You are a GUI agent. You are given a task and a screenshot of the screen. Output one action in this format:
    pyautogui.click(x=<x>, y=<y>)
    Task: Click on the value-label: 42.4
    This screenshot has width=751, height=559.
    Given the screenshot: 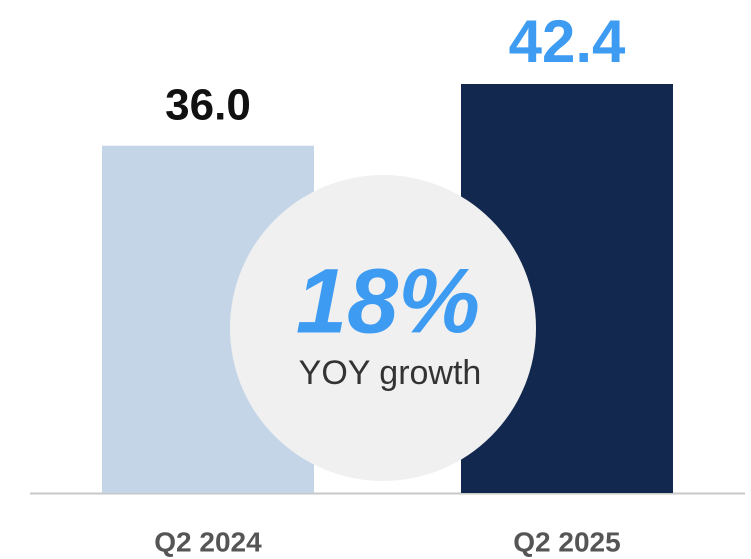 What is the action you would take?
    pyautogui.click(x=567, y=41)
    